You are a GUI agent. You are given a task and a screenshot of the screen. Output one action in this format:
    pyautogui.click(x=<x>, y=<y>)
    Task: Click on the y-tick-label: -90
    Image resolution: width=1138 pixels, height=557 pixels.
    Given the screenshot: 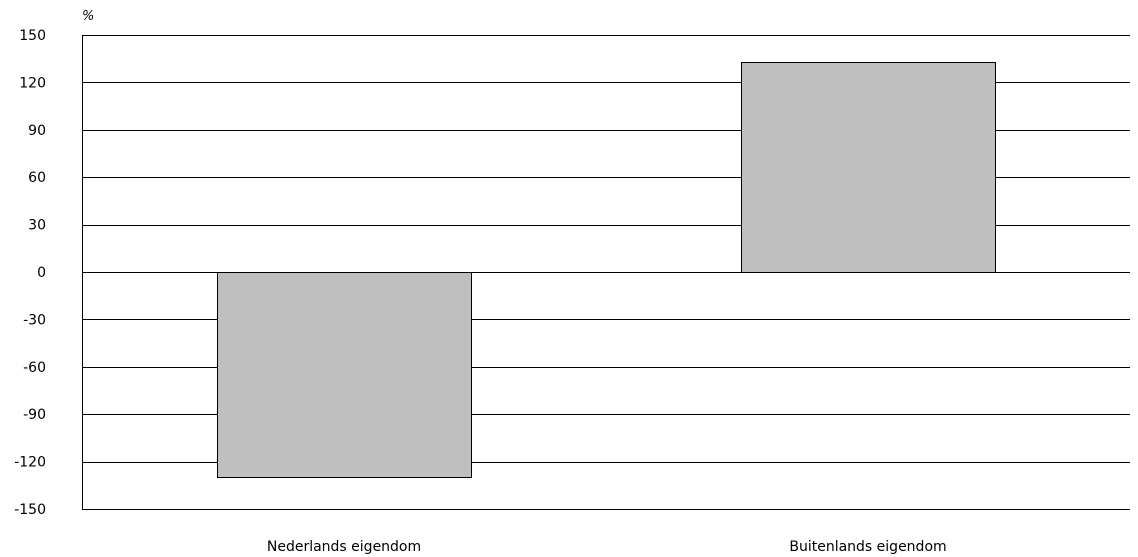 What is the action you would take?
    pyautogui.click(x=34, y=415)
    